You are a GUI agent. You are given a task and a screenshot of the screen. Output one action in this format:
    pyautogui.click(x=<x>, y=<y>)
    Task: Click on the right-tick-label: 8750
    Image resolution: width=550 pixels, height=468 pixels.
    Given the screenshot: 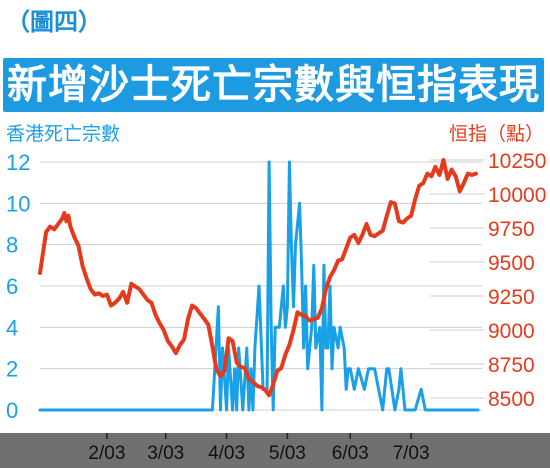 What is the action you would take?
    pyautogui.click(x=511, y=365)
    